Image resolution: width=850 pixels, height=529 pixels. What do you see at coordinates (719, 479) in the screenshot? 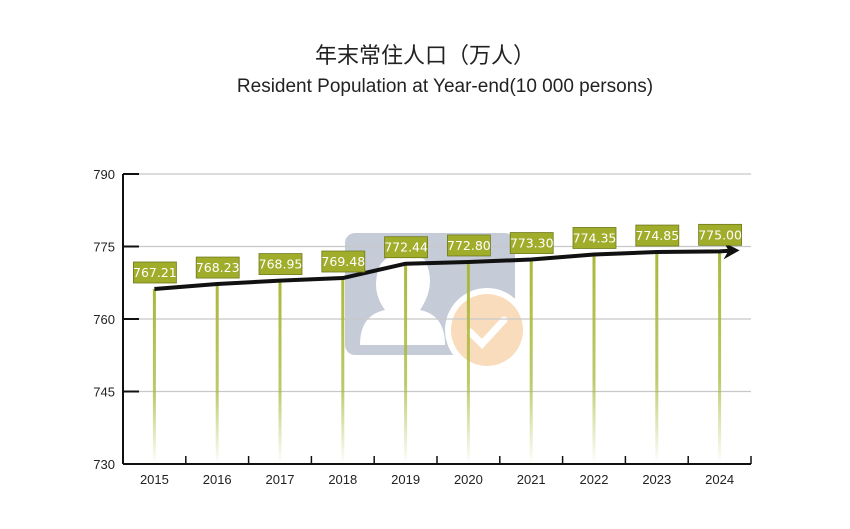
I see `x-tick-label: 2024` at bounding box center [719, 479].